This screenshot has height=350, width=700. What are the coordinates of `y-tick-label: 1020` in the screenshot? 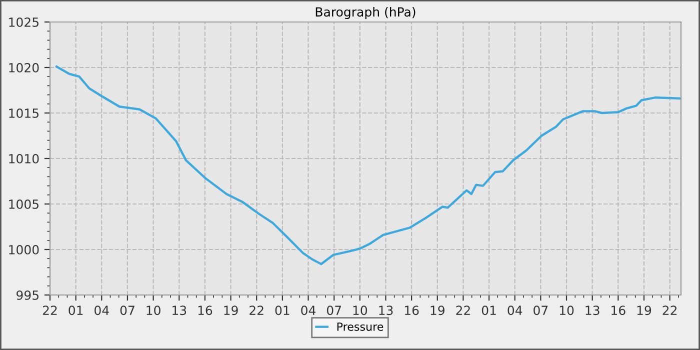 It's located at (24, 67).